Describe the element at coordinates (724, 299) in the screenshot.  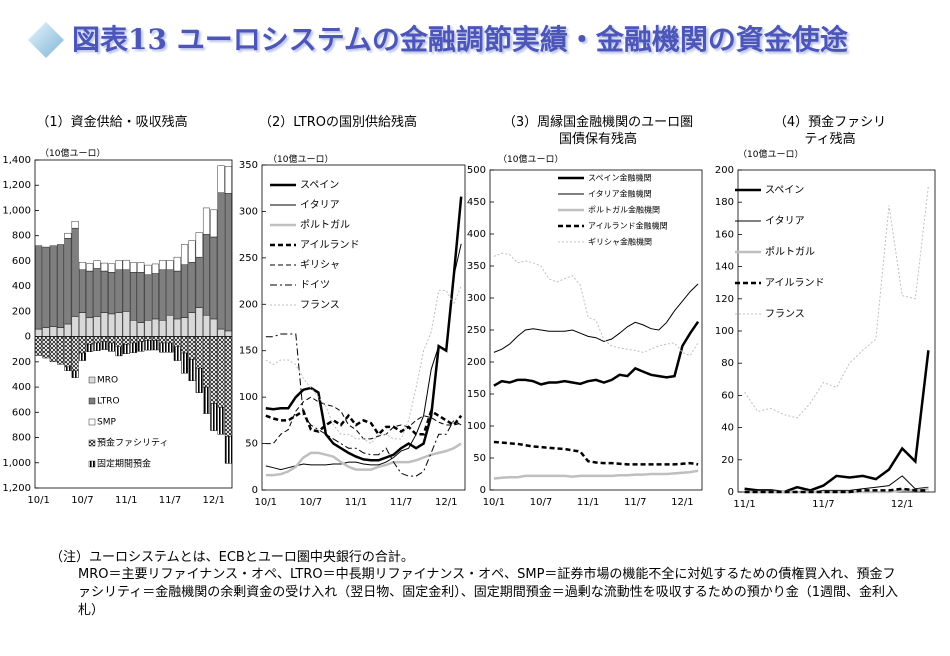
I see `y-tick-label: 120` at that location.